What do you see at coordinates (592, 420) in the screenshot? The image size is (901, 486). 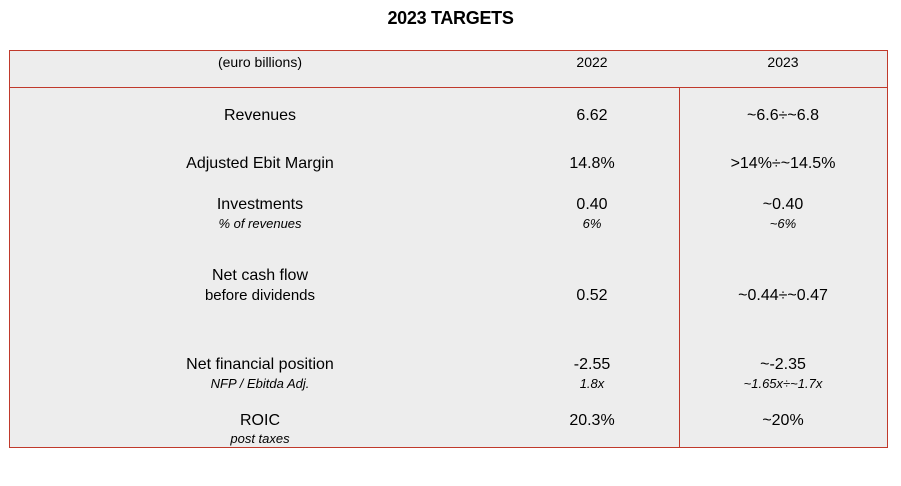 I see `row-roic-2022: 20.3%` at bounding box center [592, 420].